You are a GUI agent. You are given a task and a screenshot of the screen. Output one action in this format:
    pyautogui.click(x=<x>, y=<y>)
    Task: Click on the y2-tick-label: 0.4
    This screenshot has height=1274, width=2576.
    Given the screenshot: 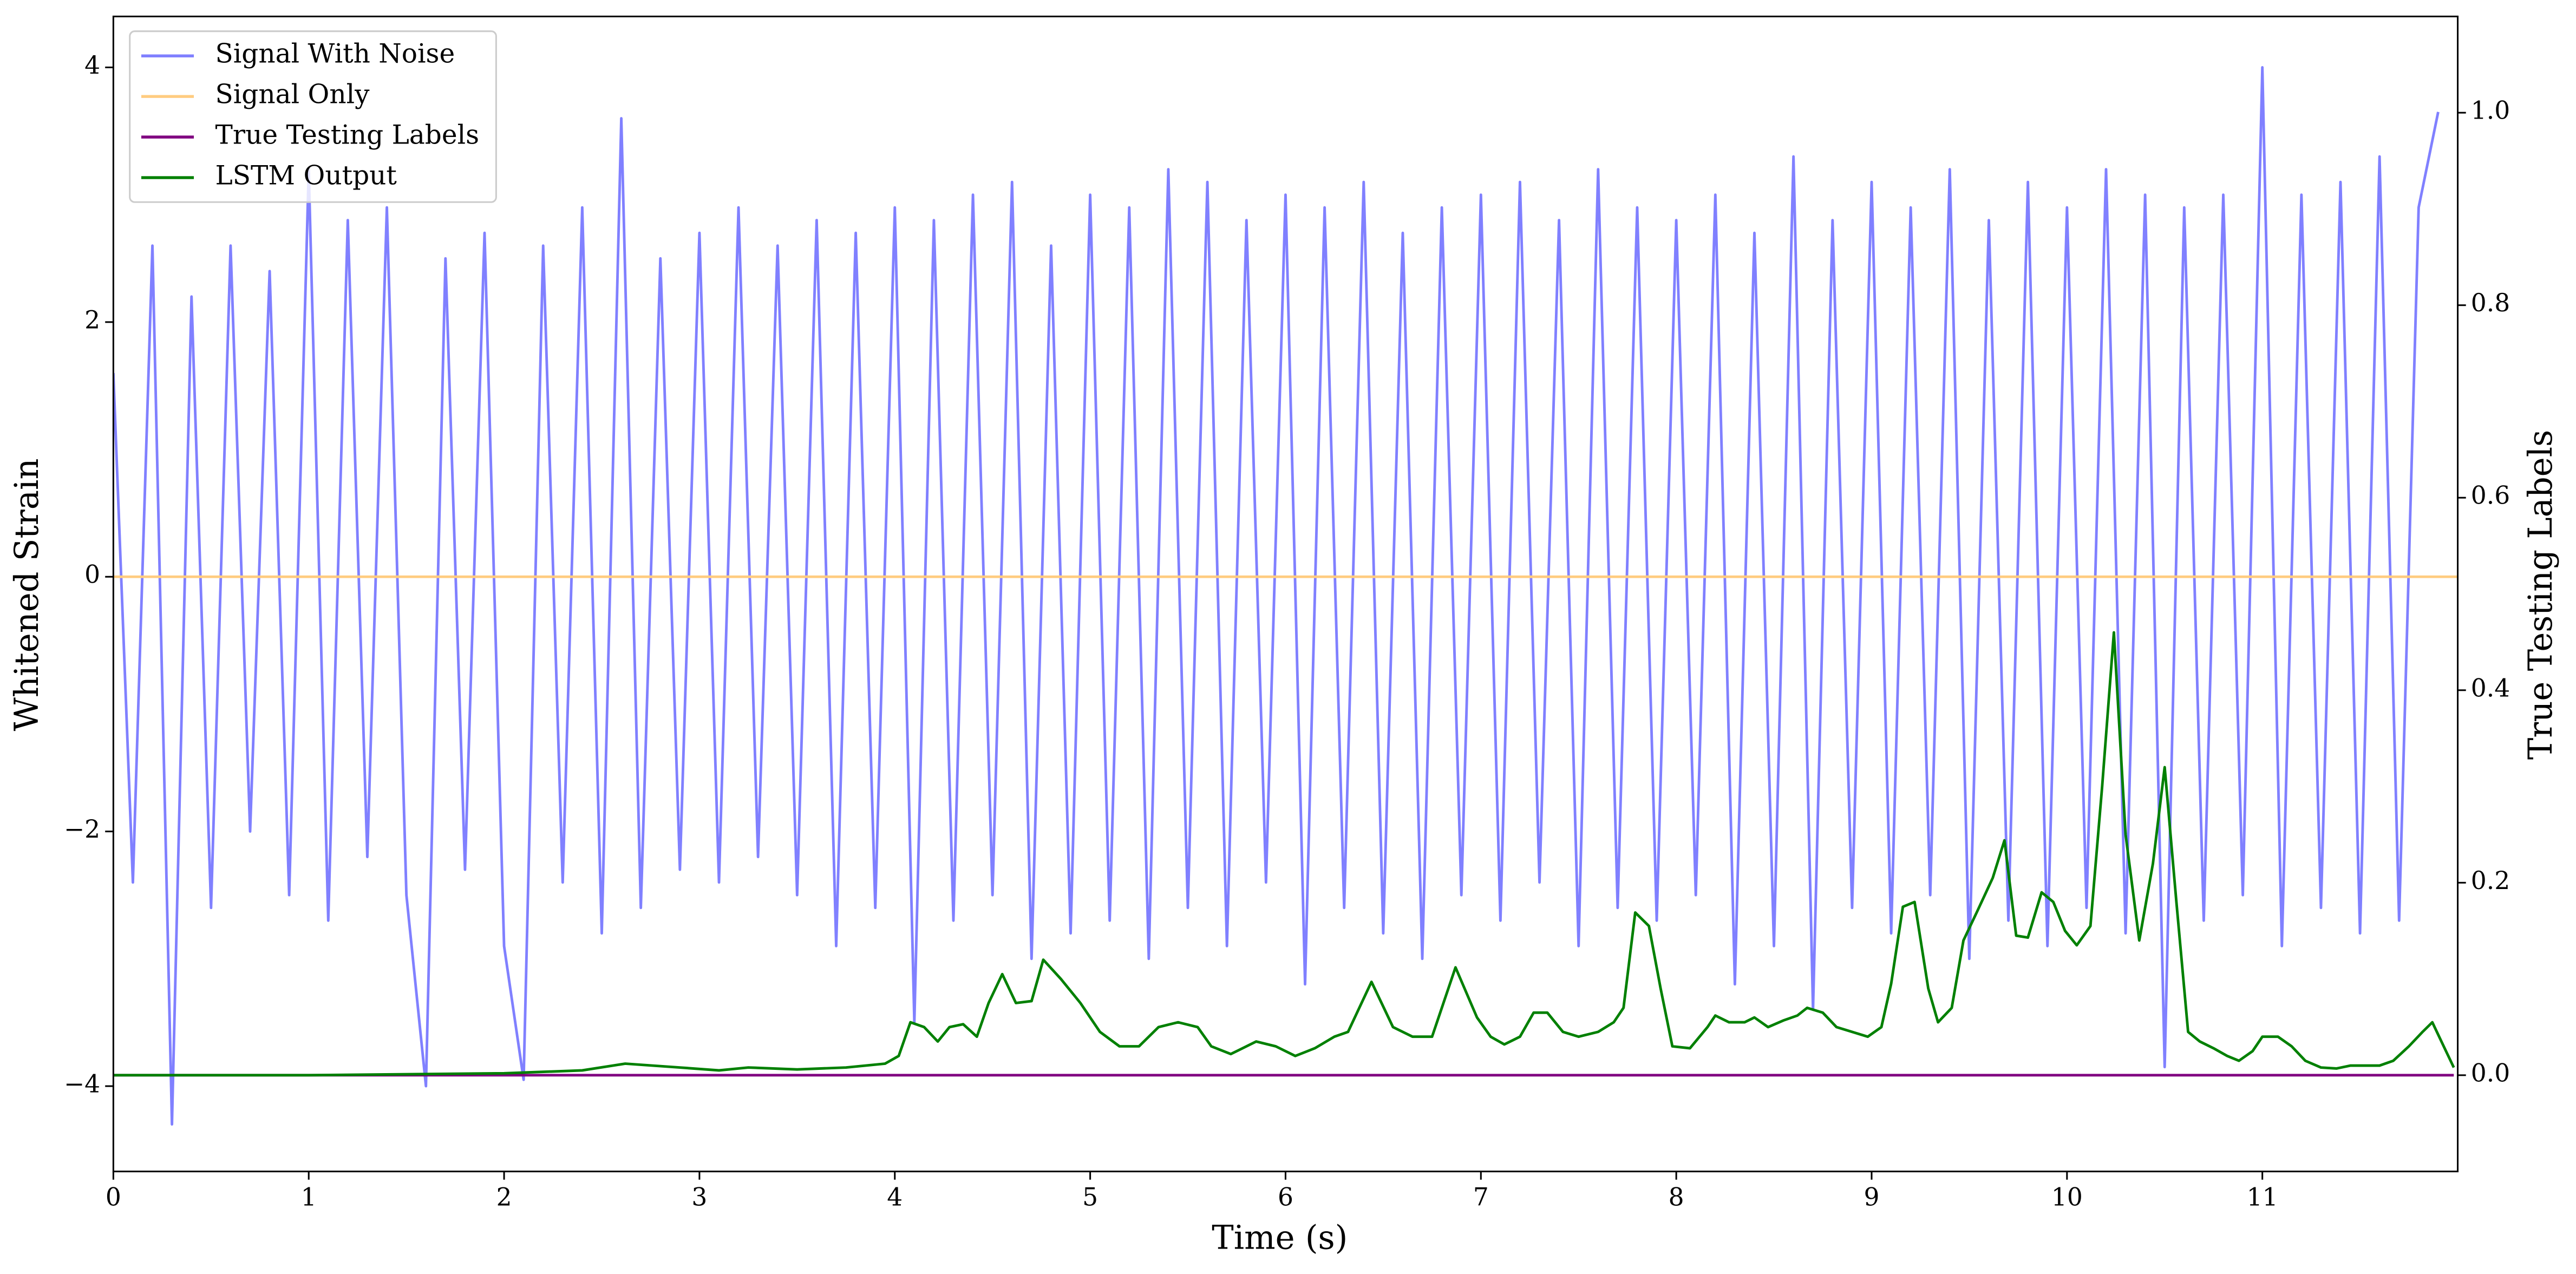 What is the action you would take?
    pyautogui.click(x=2490, y=688)
    